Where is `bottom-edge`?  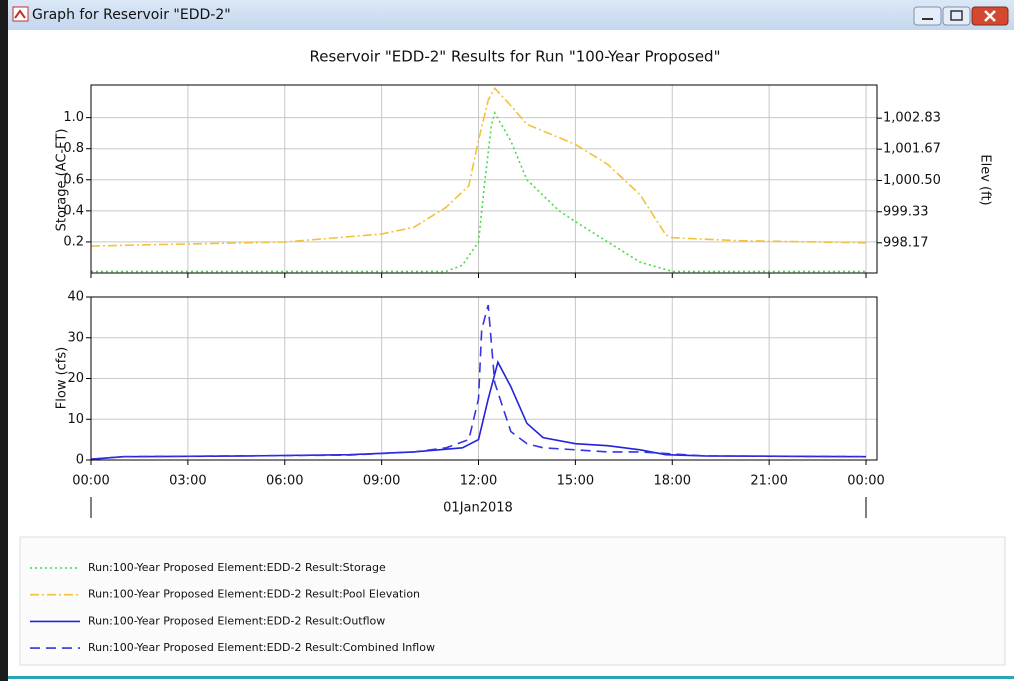
bottom-edge is located at coordinates (511, 677).